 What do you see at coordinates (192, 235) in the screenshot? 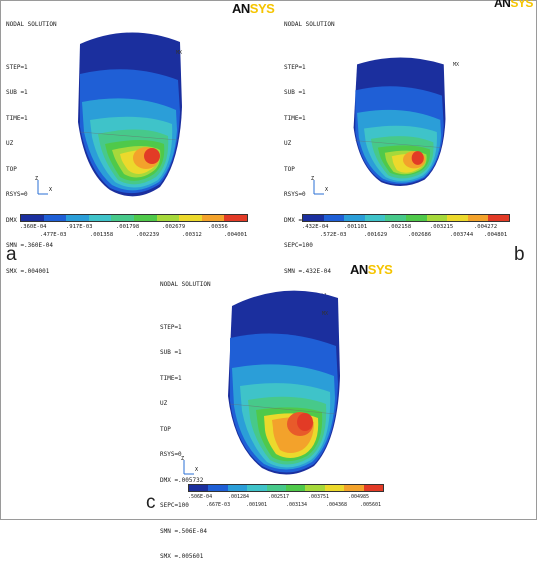
I see `legend-tick: .00312` at bounding box center [192, 235].